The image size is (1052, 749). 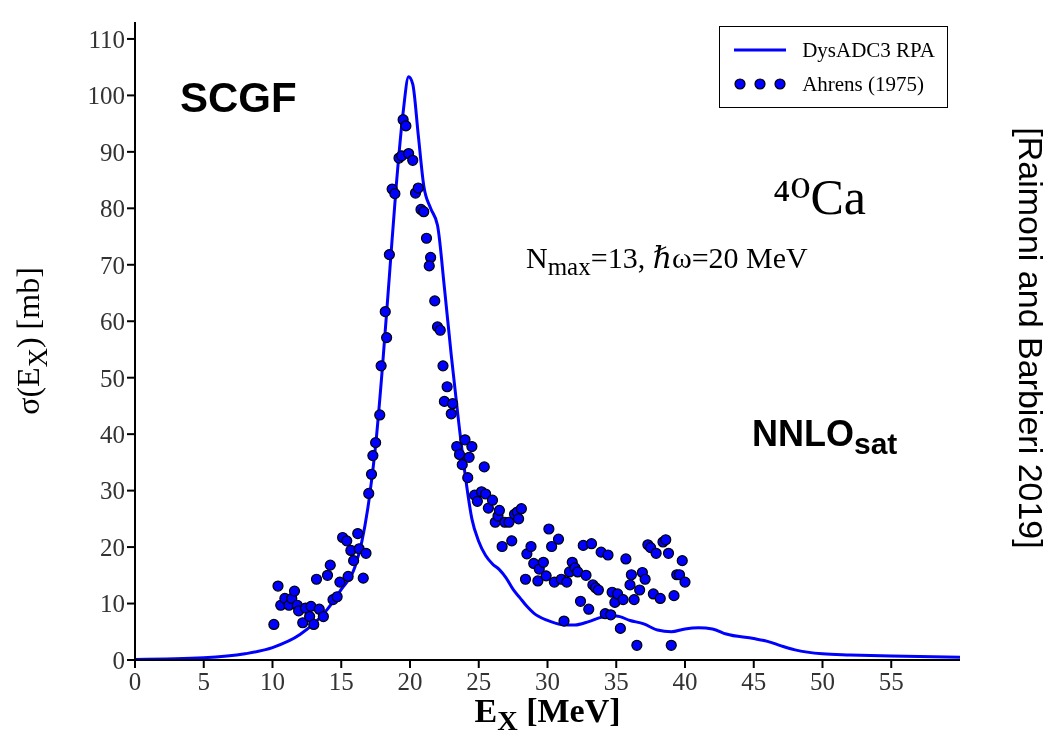 I want to click on y-tick-label: 30, so click(x=112, y=491).